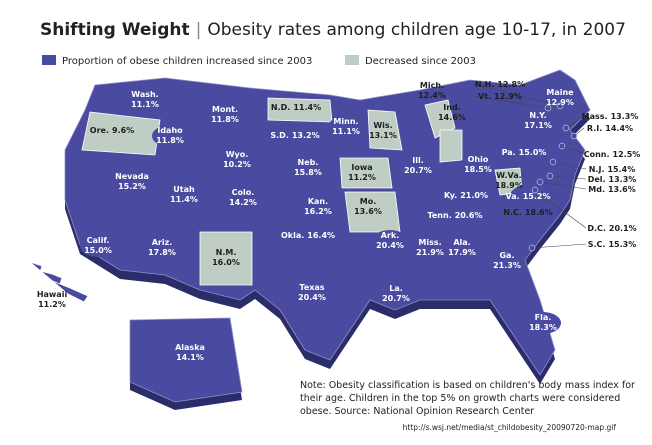 This screenshot has width=652, height=445. I want to click on legend-label: Decreased since 2003, so click(420, 61).